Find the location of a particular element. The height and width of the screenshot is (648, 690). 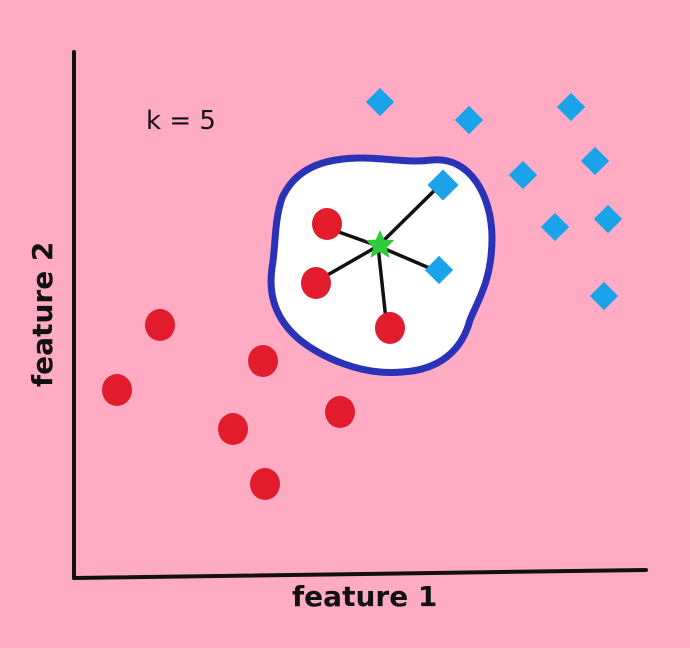

x-axis-label: feature 1 is located at coordinates (364, 596).